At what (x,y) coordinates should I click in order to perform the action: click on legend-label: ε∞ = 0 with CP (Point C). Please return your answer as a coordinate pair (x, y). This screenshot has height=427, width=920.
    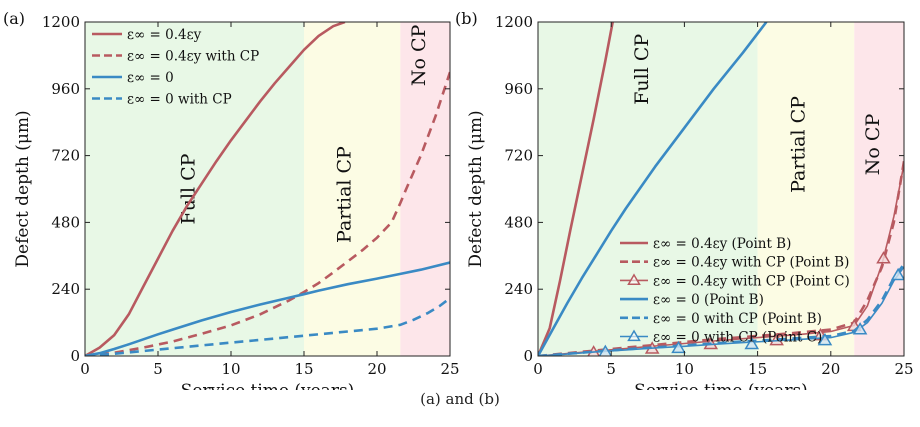
    Looking at the image, I should click on (737, 338).